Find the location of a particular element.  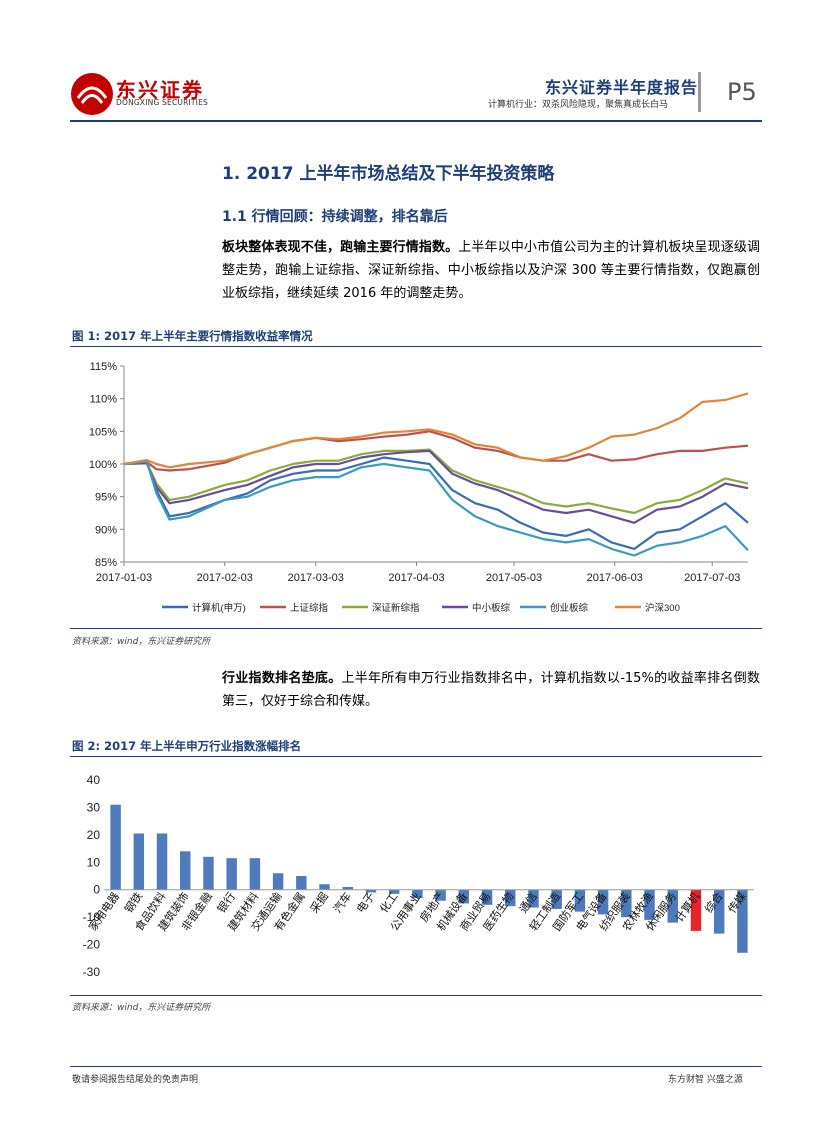

y-tick-label: 90% is located at coordinates (106, 530).